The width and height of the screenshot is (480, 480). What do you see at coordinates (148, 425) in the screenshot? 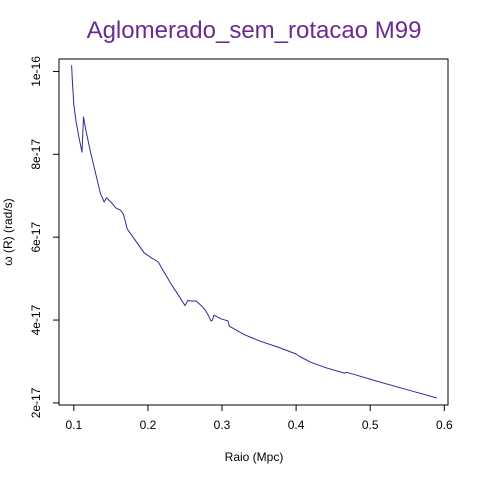
I see `x-tick-label: 0.2` at bounding box center [148, 425].